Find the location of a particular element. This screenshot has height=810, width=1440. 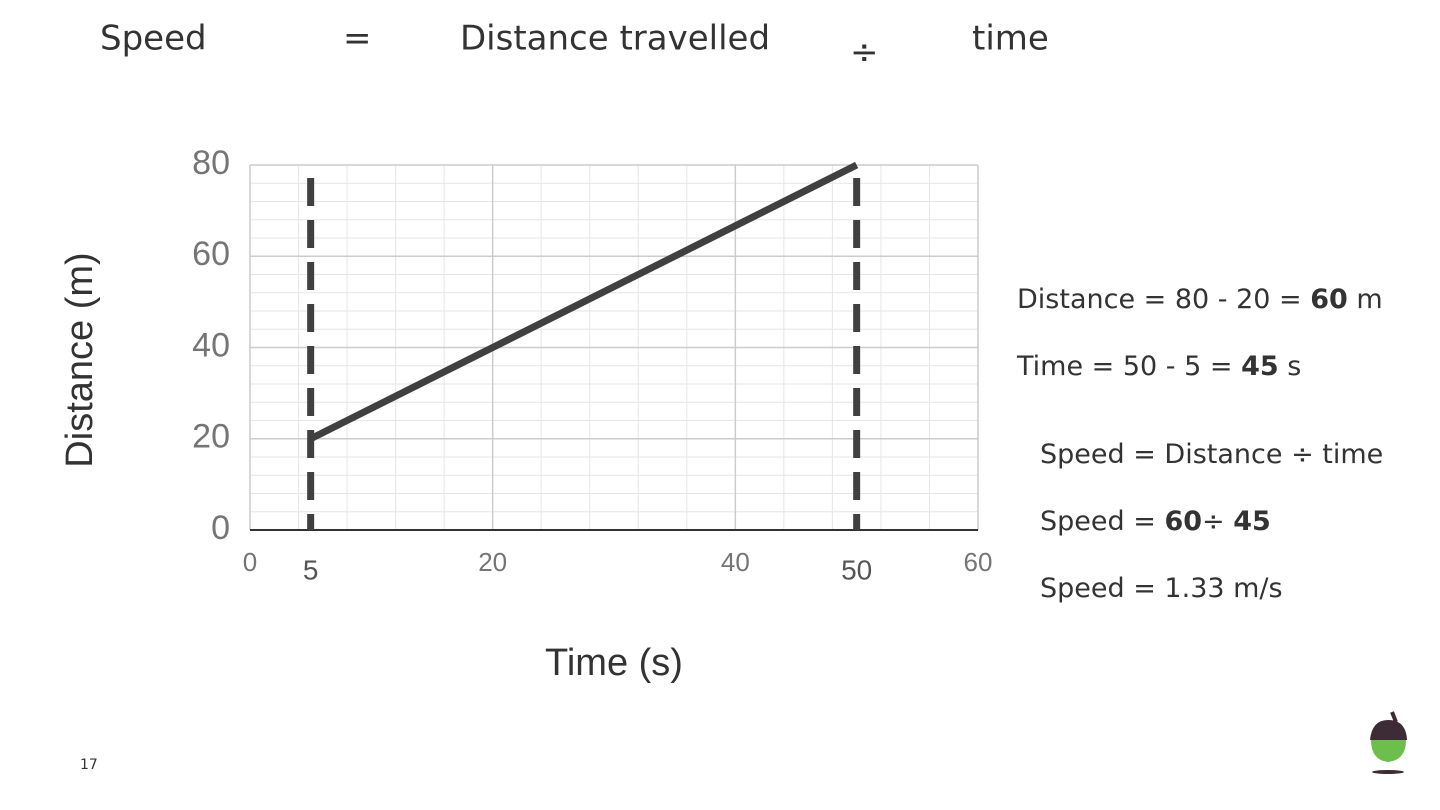

working-line: Distance = 80 - 20 = 60 m is located at coordinates (1200, 299).